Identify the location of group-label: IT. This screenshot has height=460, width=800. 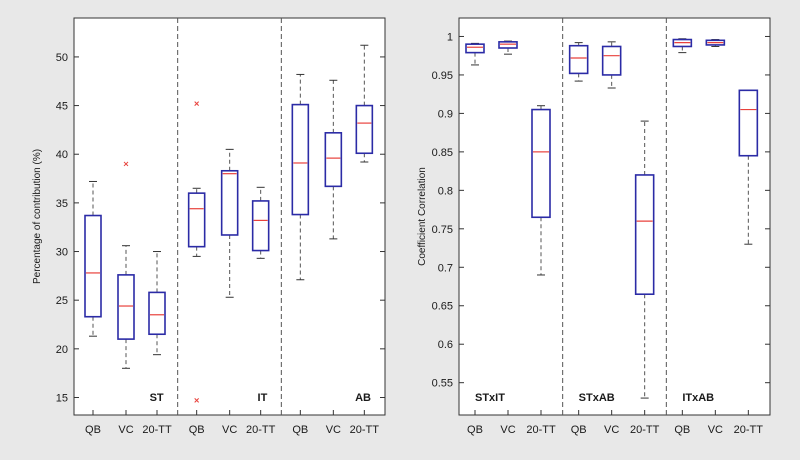
(263, 398).